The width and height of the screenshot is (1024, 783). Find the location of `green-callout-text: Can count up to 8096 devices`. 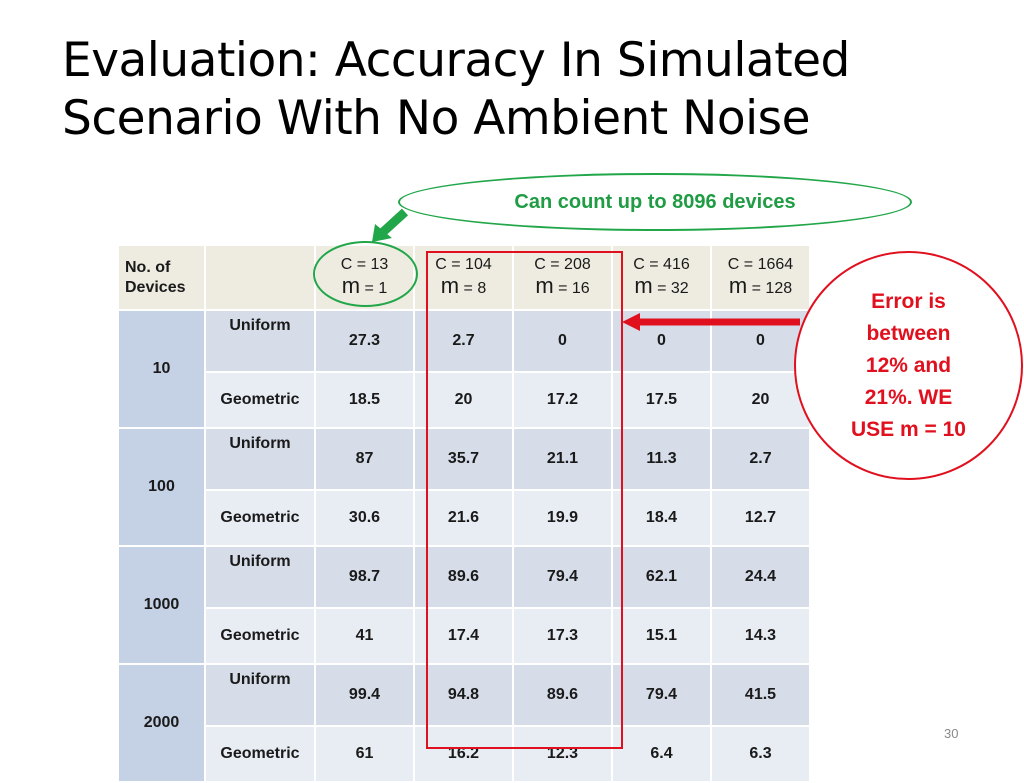

green-callout-text: Can count up to 8096 devices is located at coordinates (655, 201).